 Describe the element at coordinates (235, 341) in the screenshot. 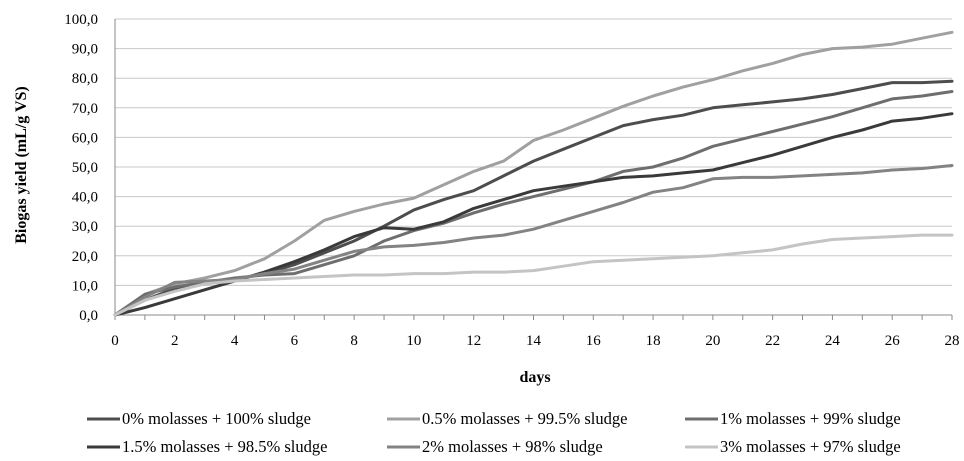

I see `x-tick-label: 4` at that location.